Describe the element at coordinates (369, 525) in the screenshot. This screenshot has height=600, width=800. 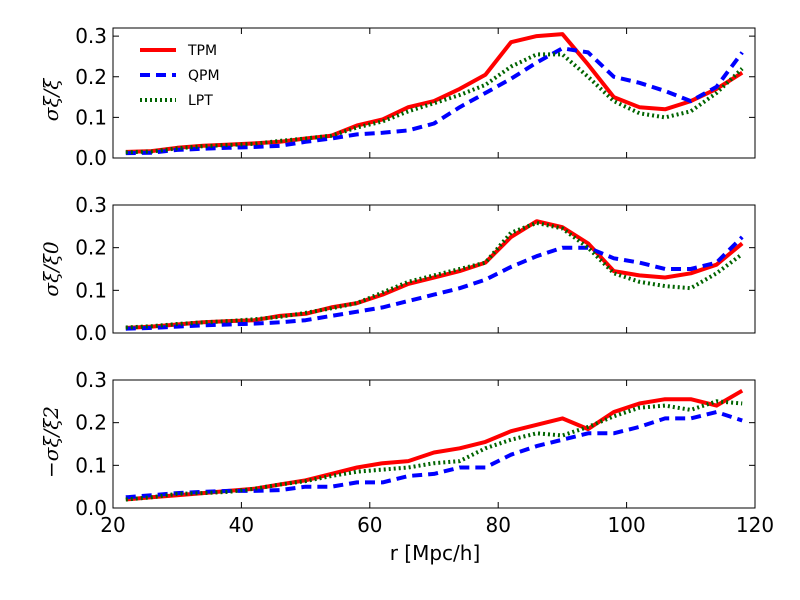
I see `xtick-label: 60` at that location.